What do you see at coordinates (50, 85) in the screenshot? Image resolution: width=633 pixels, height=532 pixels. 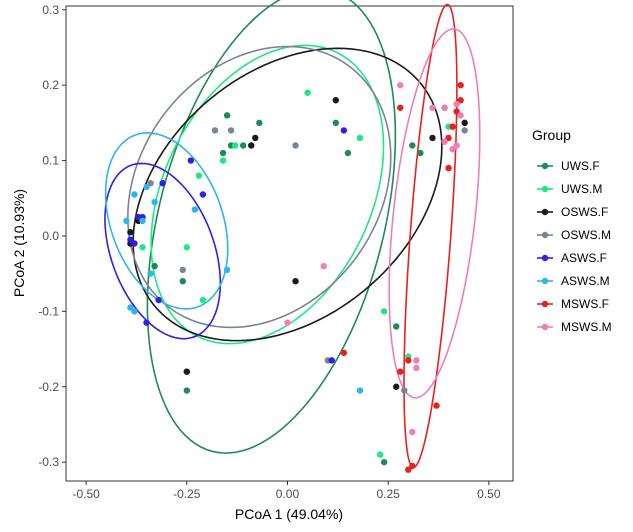 I see `y-tick-label: 0.2` at bounding box center [50, 85].